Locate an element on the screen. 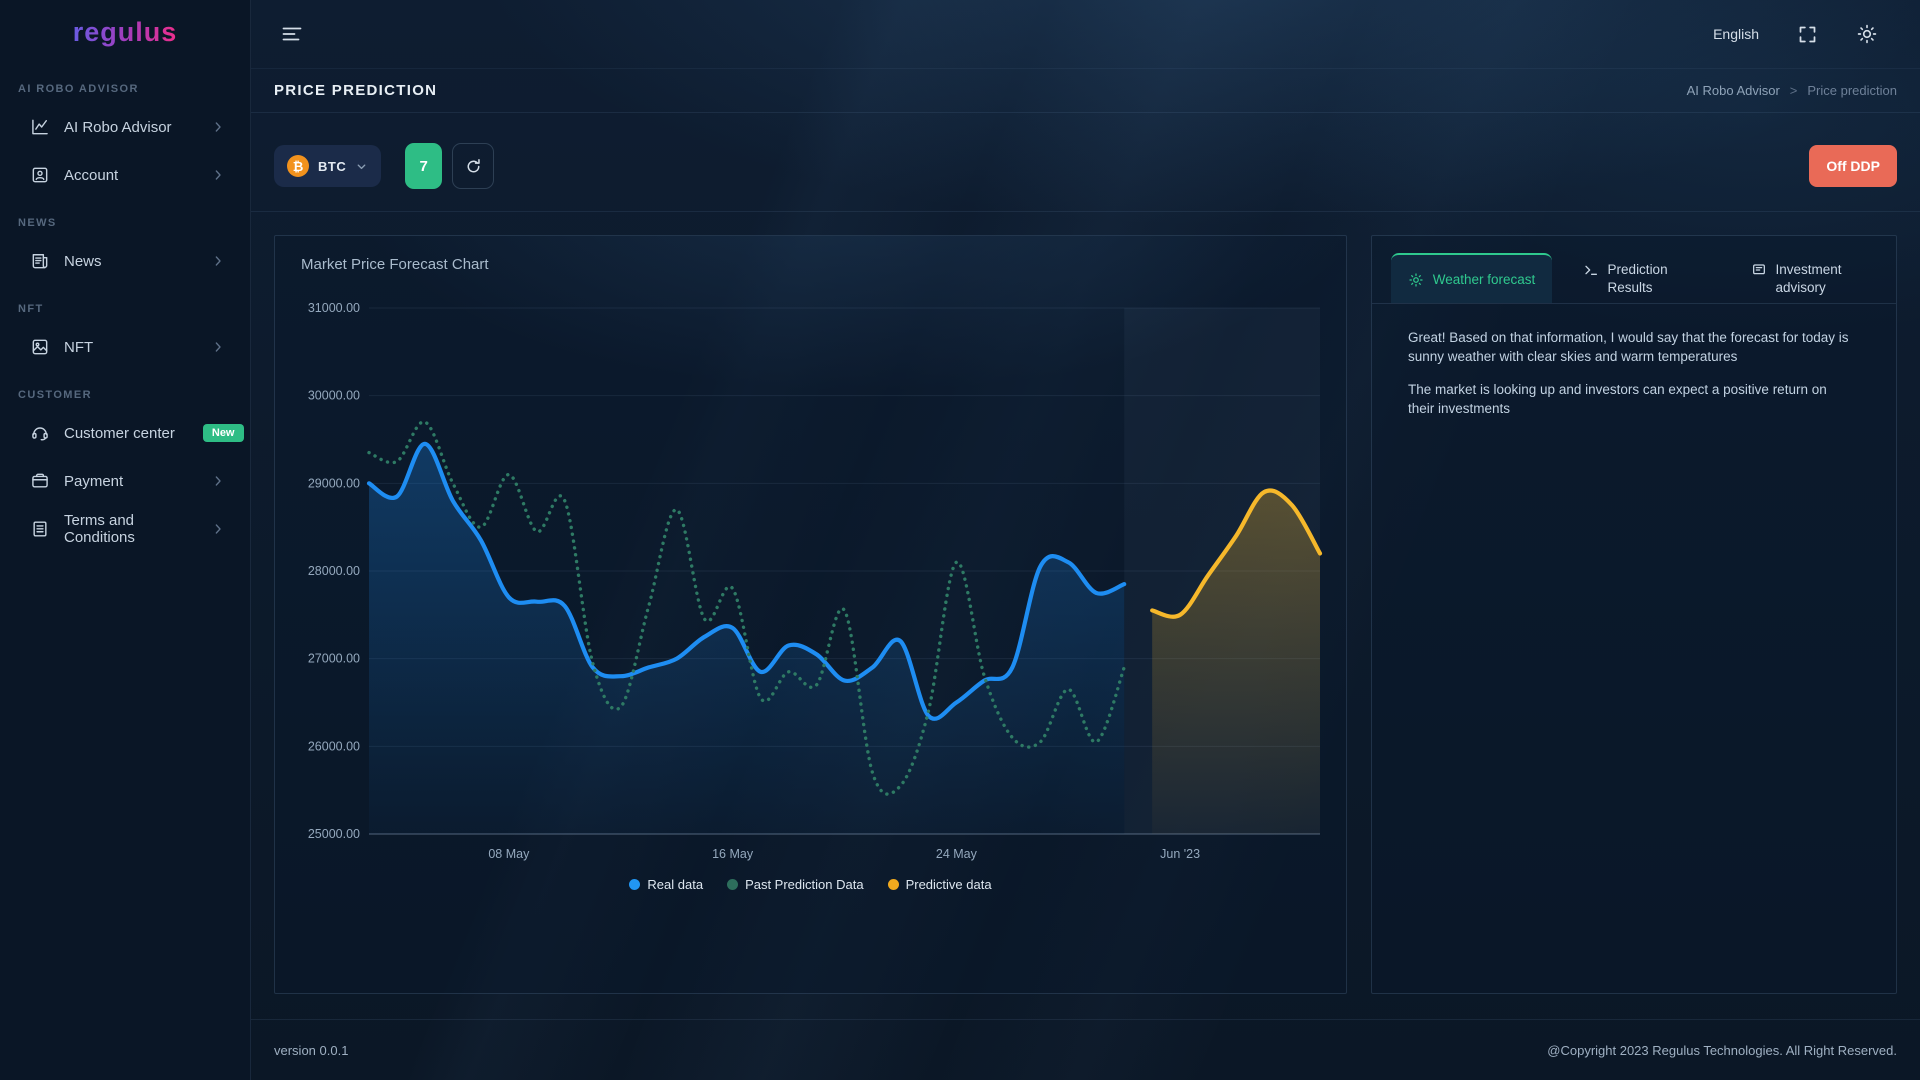 The height and width of the screenshot is (1080, 1920). svg-text: 30000.00 is located at coordinates (334, 396).